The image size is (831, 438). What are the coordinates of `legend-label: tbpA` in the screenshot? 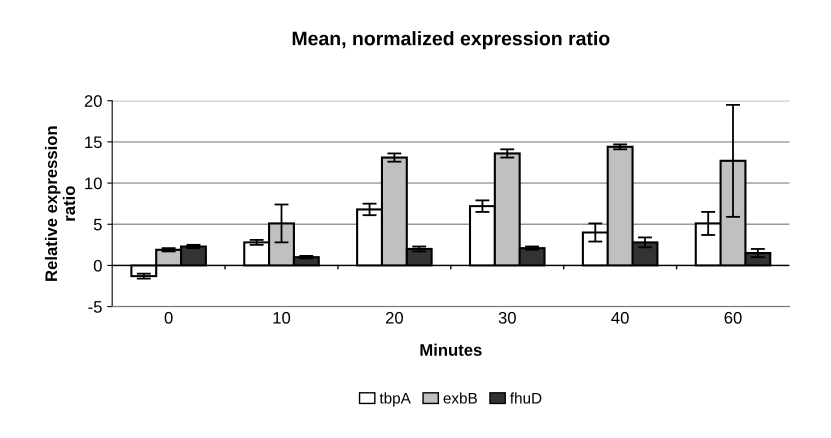 It's located at (395, 399).